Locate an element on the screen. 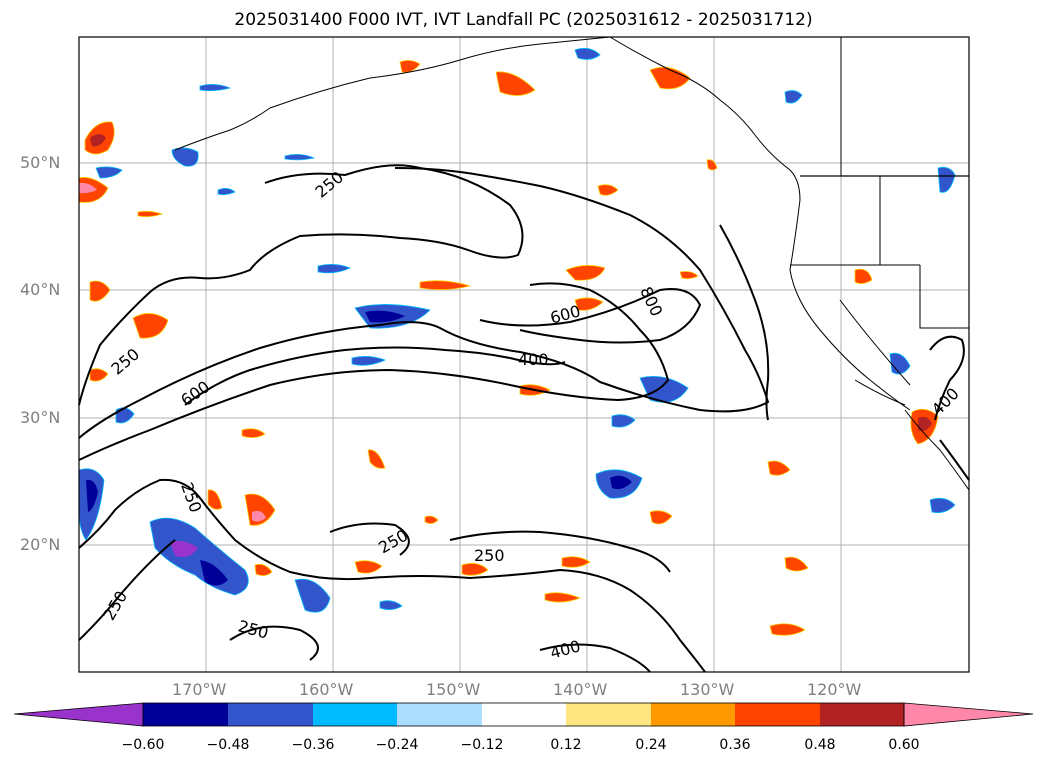  colorbar-tick-label: 0.36 is located at coordinates (735, 745).